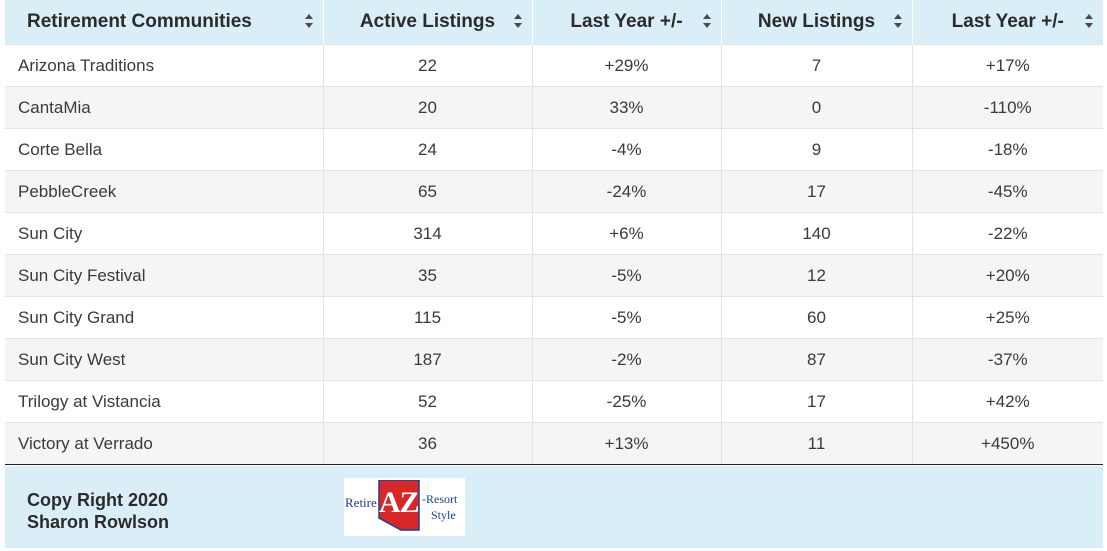 This screenshot has width=1107, height=551. What do you see at coordinates (399, 502) in the screenshot?
I see `logo-az-text: AZ` at bounding box center [399, 502].